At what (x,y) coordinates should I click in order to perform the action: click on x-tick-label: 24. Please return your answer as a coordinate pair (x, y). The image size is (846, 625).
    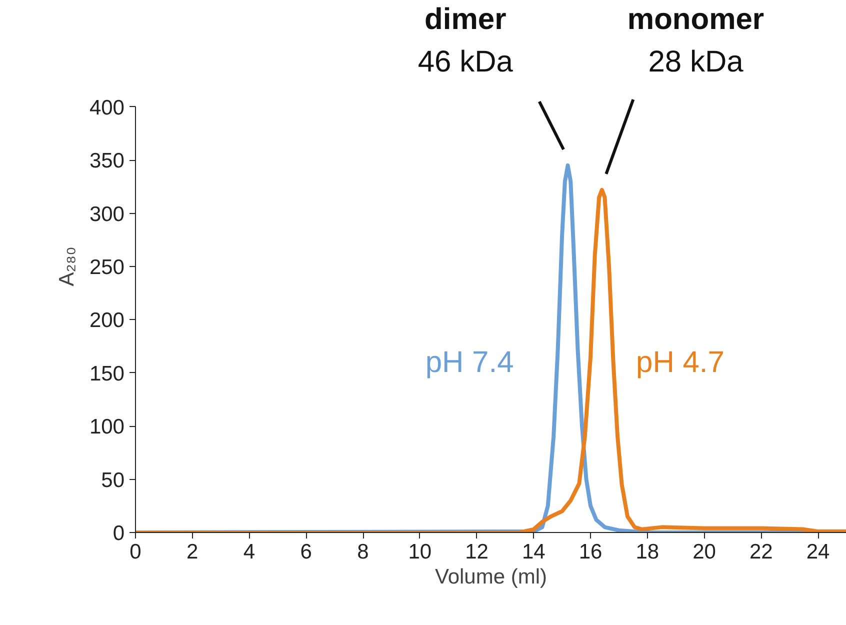
    Looking at the image, I should click on (818, 552).